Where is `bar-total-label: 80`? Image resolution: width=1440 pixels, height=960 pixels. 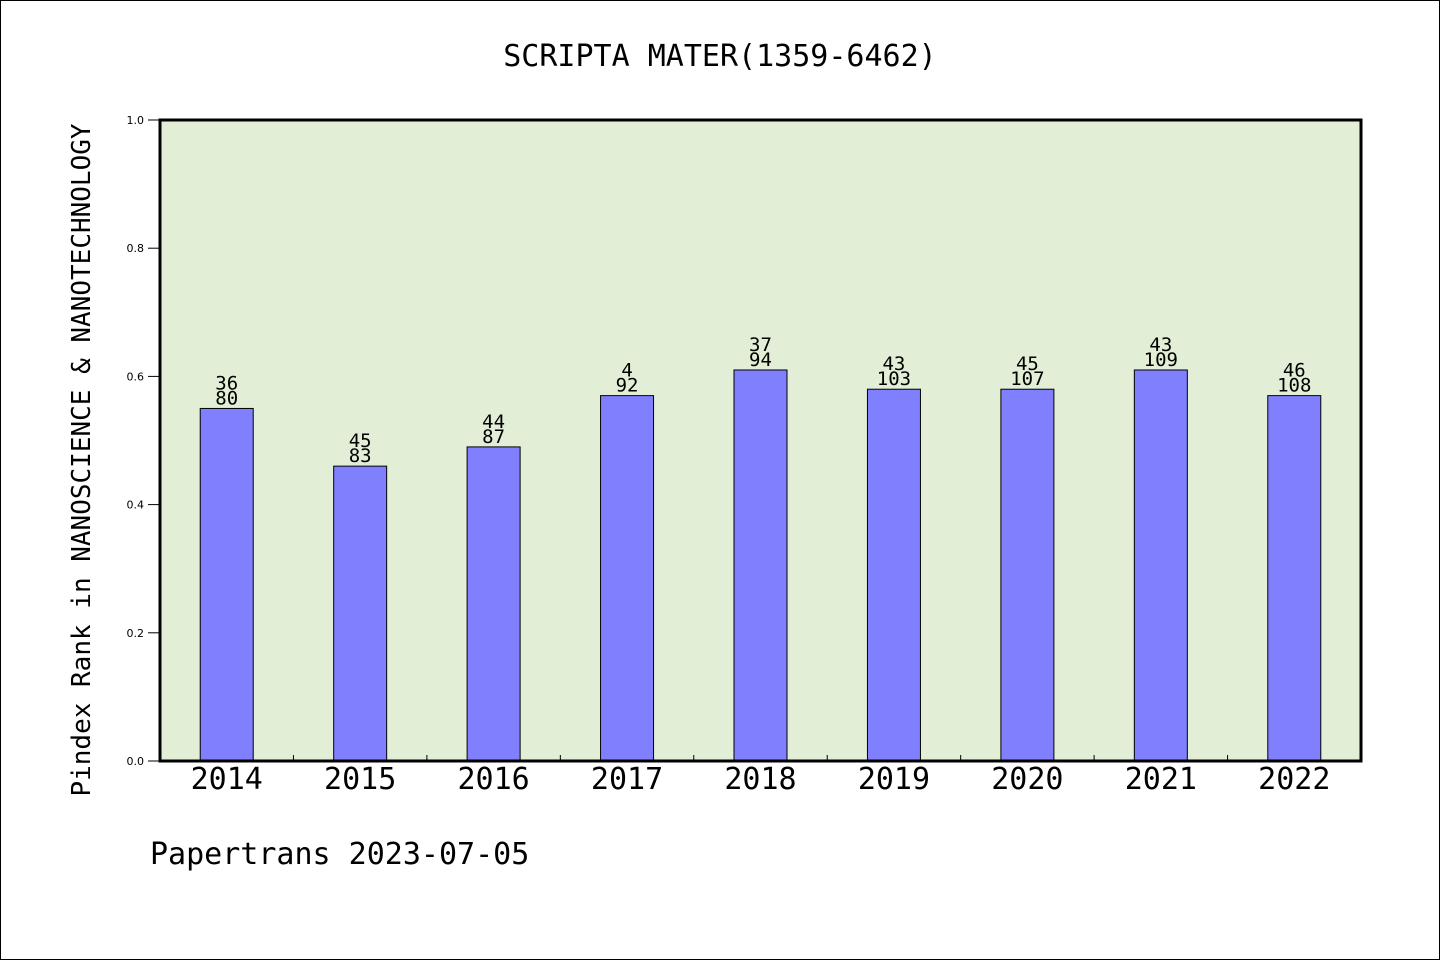 bar-total-label: 80 is located at coordinates (226, 398).